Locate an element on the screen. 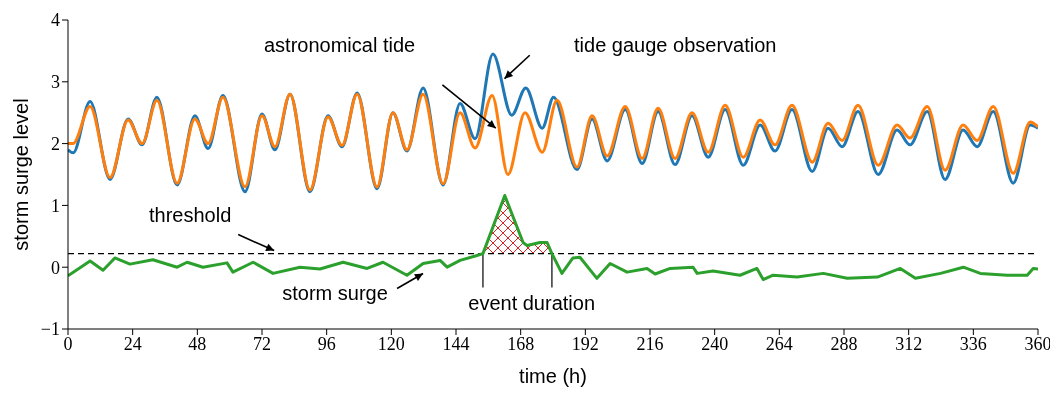 Image resolution: width=1058 pixels, height=400 pixels. x-tick-label: 240 is located at coordinates (715, 343).